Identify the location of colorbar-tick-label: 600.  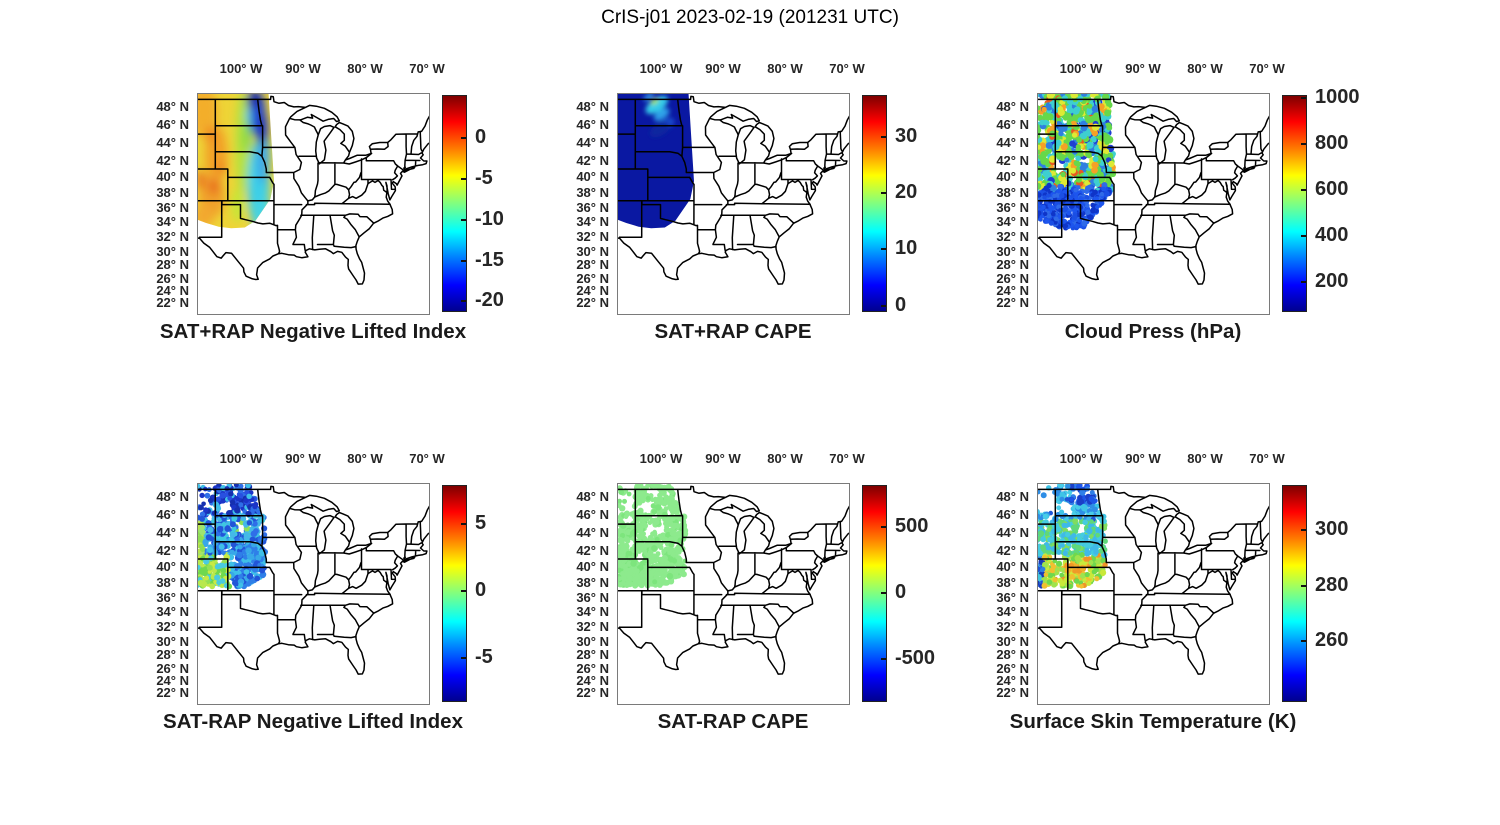
(1332, 189).